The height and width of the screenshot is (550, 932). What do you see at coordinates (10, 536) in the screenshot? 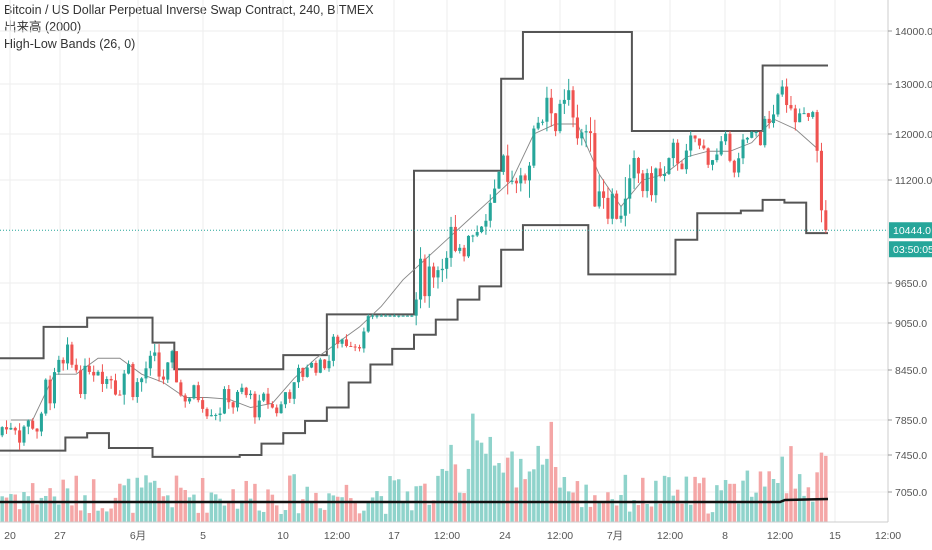
I see `x-tick-label: 20` at bounding box center [10, 536].